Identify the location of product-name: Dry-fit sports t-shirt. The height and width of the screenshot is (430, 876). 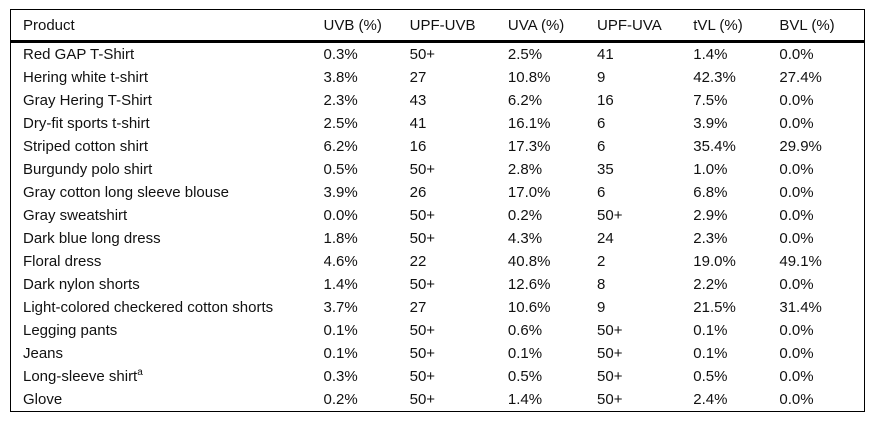
(86, 123).